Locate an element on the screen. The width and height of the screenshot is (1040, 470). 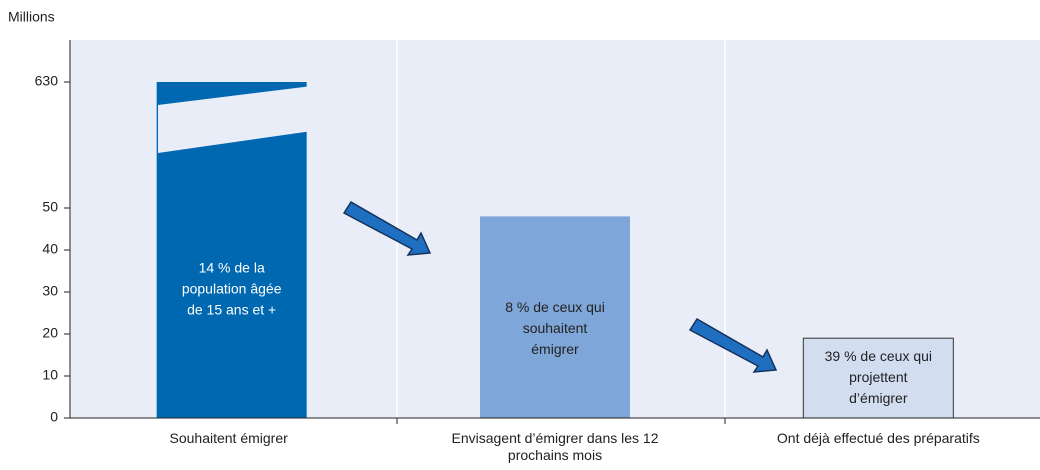
bar-label: 8 % de ceux qui is located at coordinates (555, 307).